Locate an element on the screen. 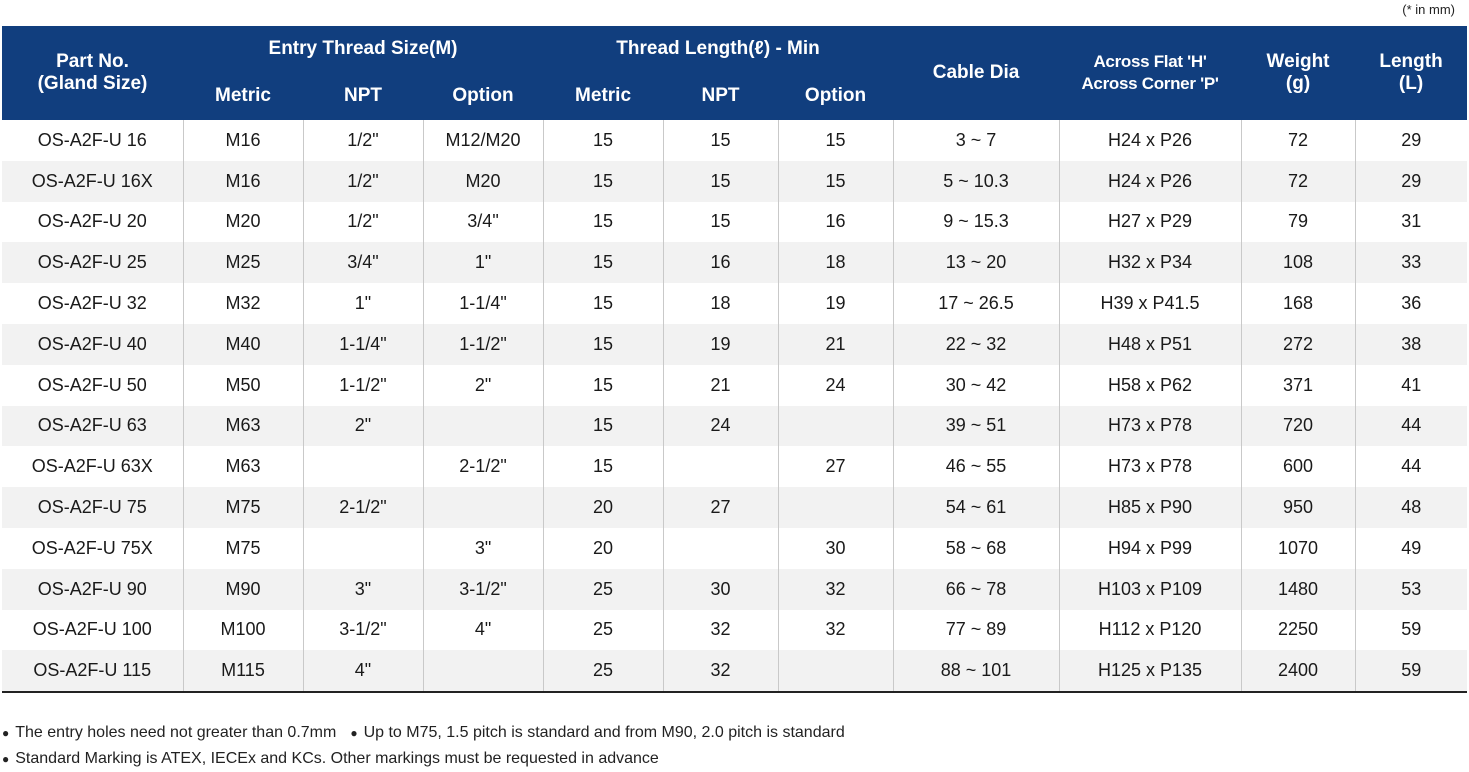 Image resolution: width=1469 pixels, height=772 pixels. cell-cable-dia: 9 ~ 15.3 is located at coordinates (976, 222).